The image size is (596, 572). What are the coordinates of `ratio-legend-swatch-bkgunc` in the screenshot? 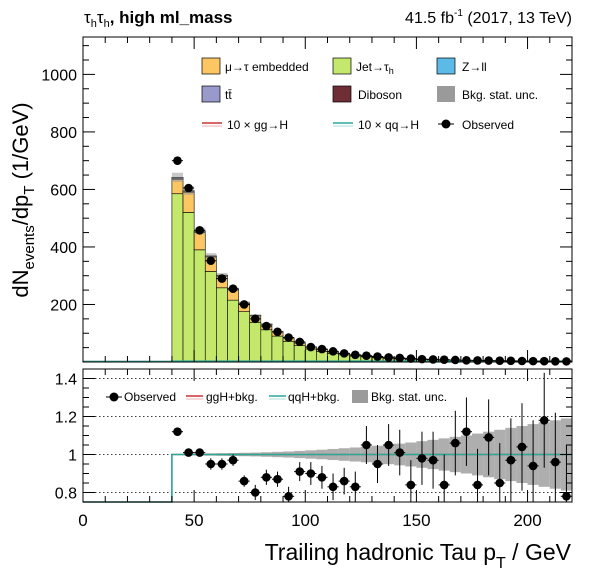 It's located at (360, 396).